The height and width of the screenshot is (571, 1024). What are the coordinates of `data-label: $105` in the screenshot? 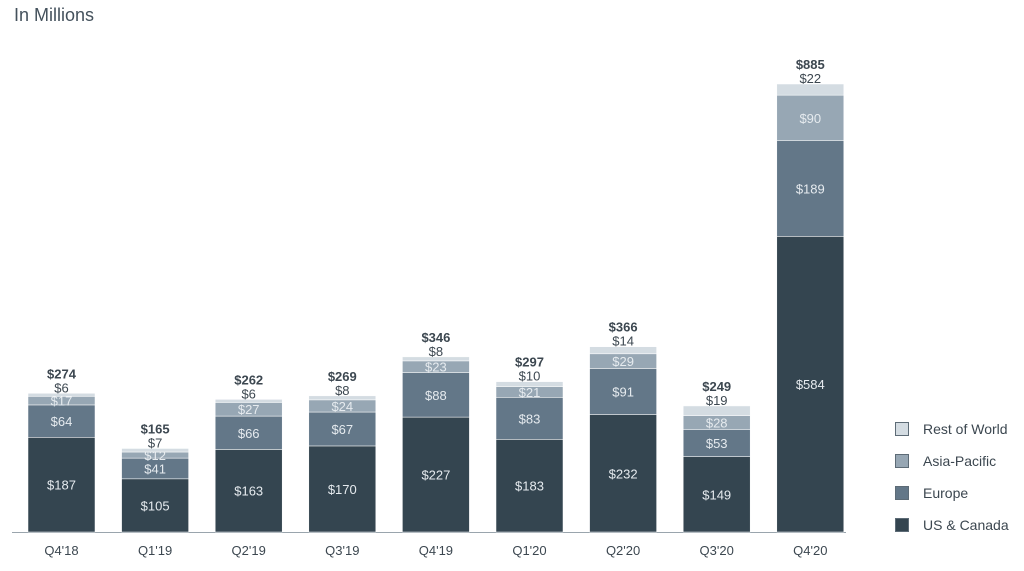 It's located at (155, 505).